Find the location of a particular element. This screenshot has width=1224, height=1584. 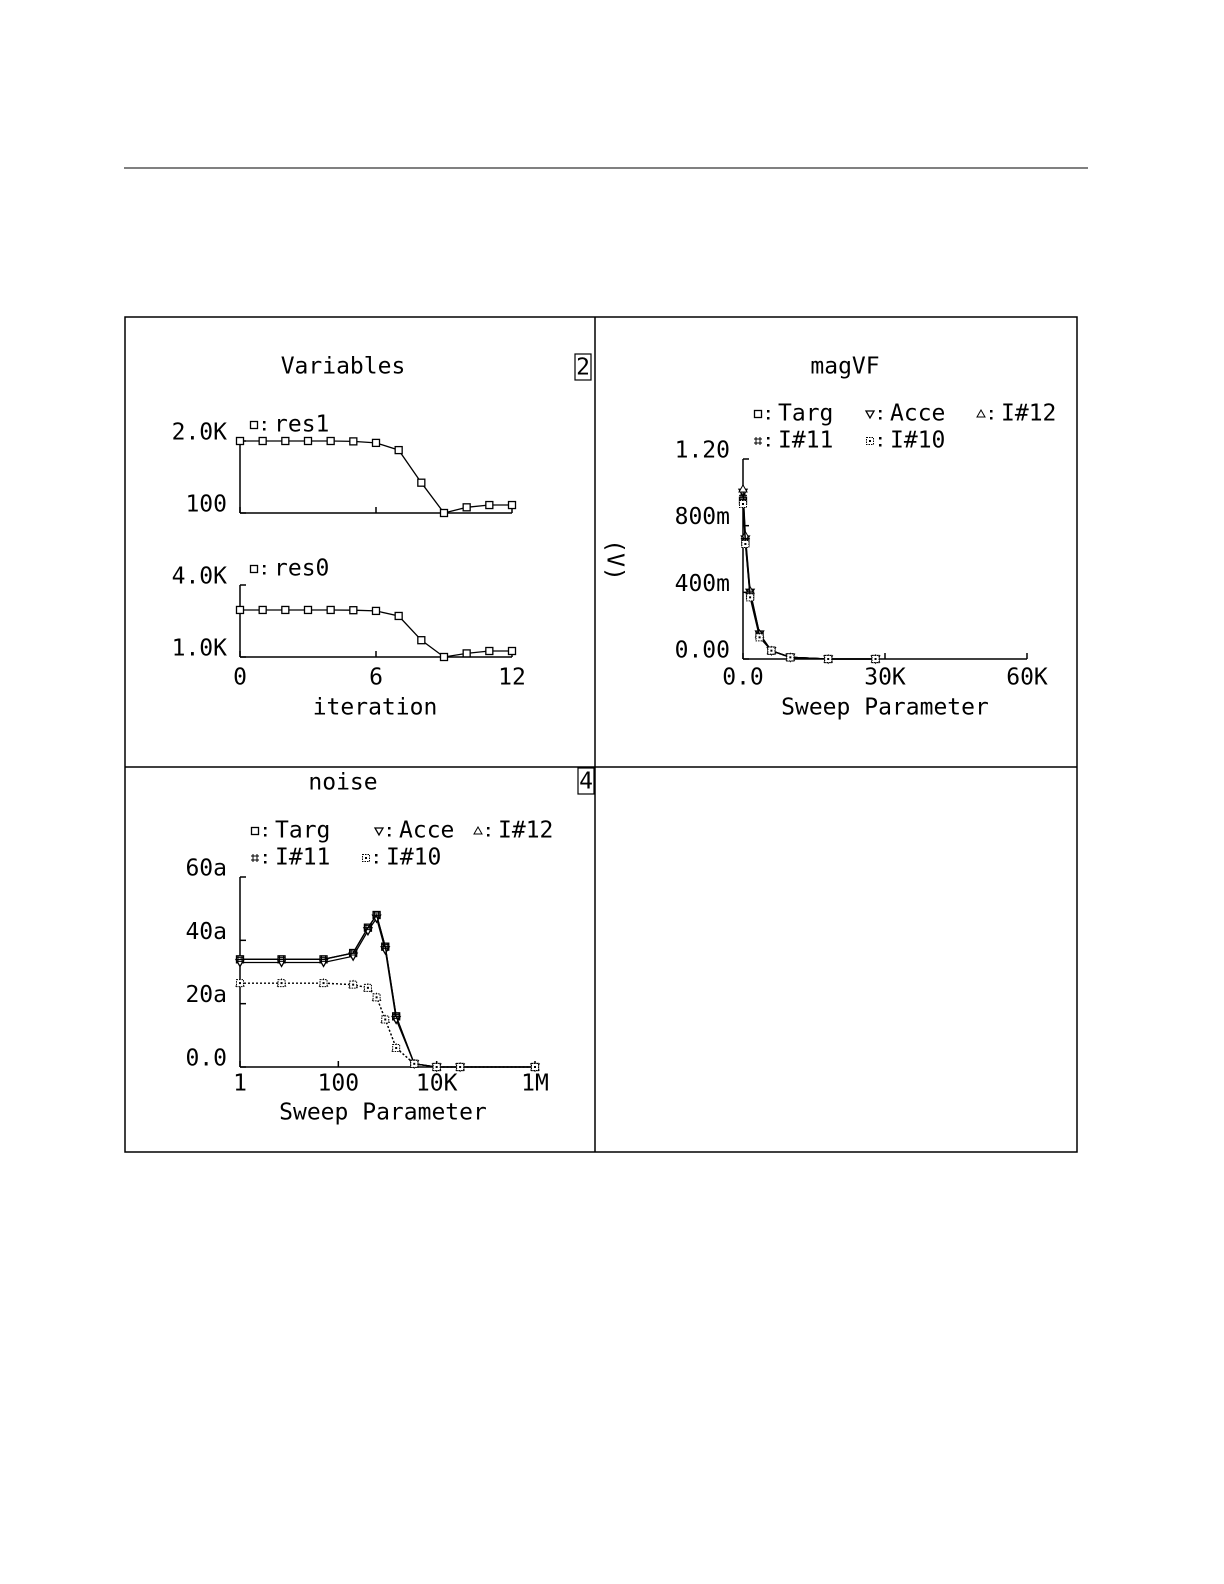

y-tick-label: 800m is located at coordinates (702, 517).